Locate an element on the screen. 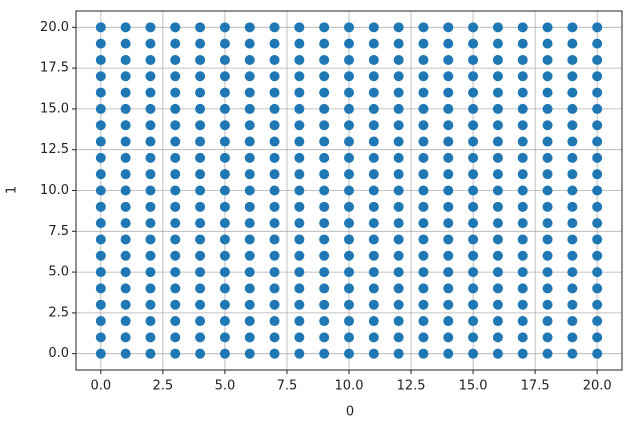  x-tick-label: 17.5 is located at coordinates (535, 386).